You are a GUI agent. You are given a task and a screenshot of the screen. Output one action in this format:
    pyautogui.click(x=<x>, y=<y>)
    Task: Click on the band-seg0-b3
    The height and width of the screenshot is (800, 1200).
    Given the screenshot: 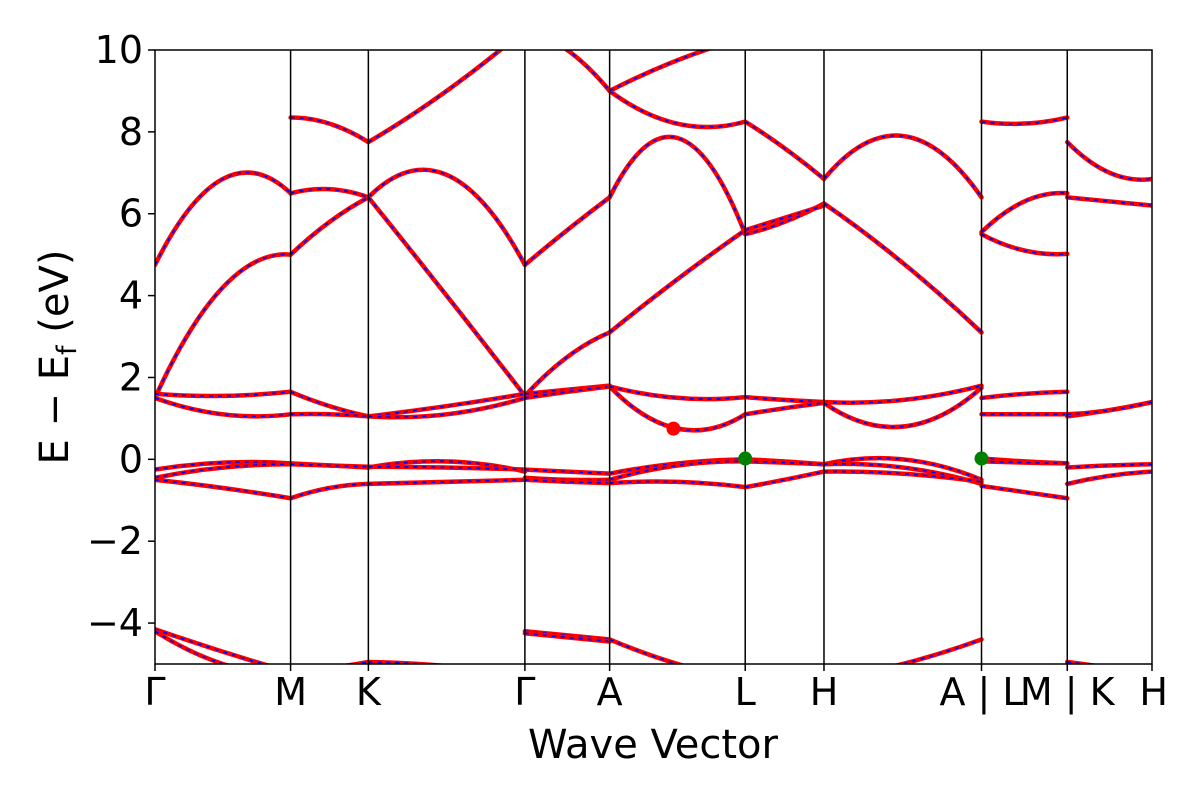 What is the action you would take?
    pyautogui.click(x=224, y=407)
    